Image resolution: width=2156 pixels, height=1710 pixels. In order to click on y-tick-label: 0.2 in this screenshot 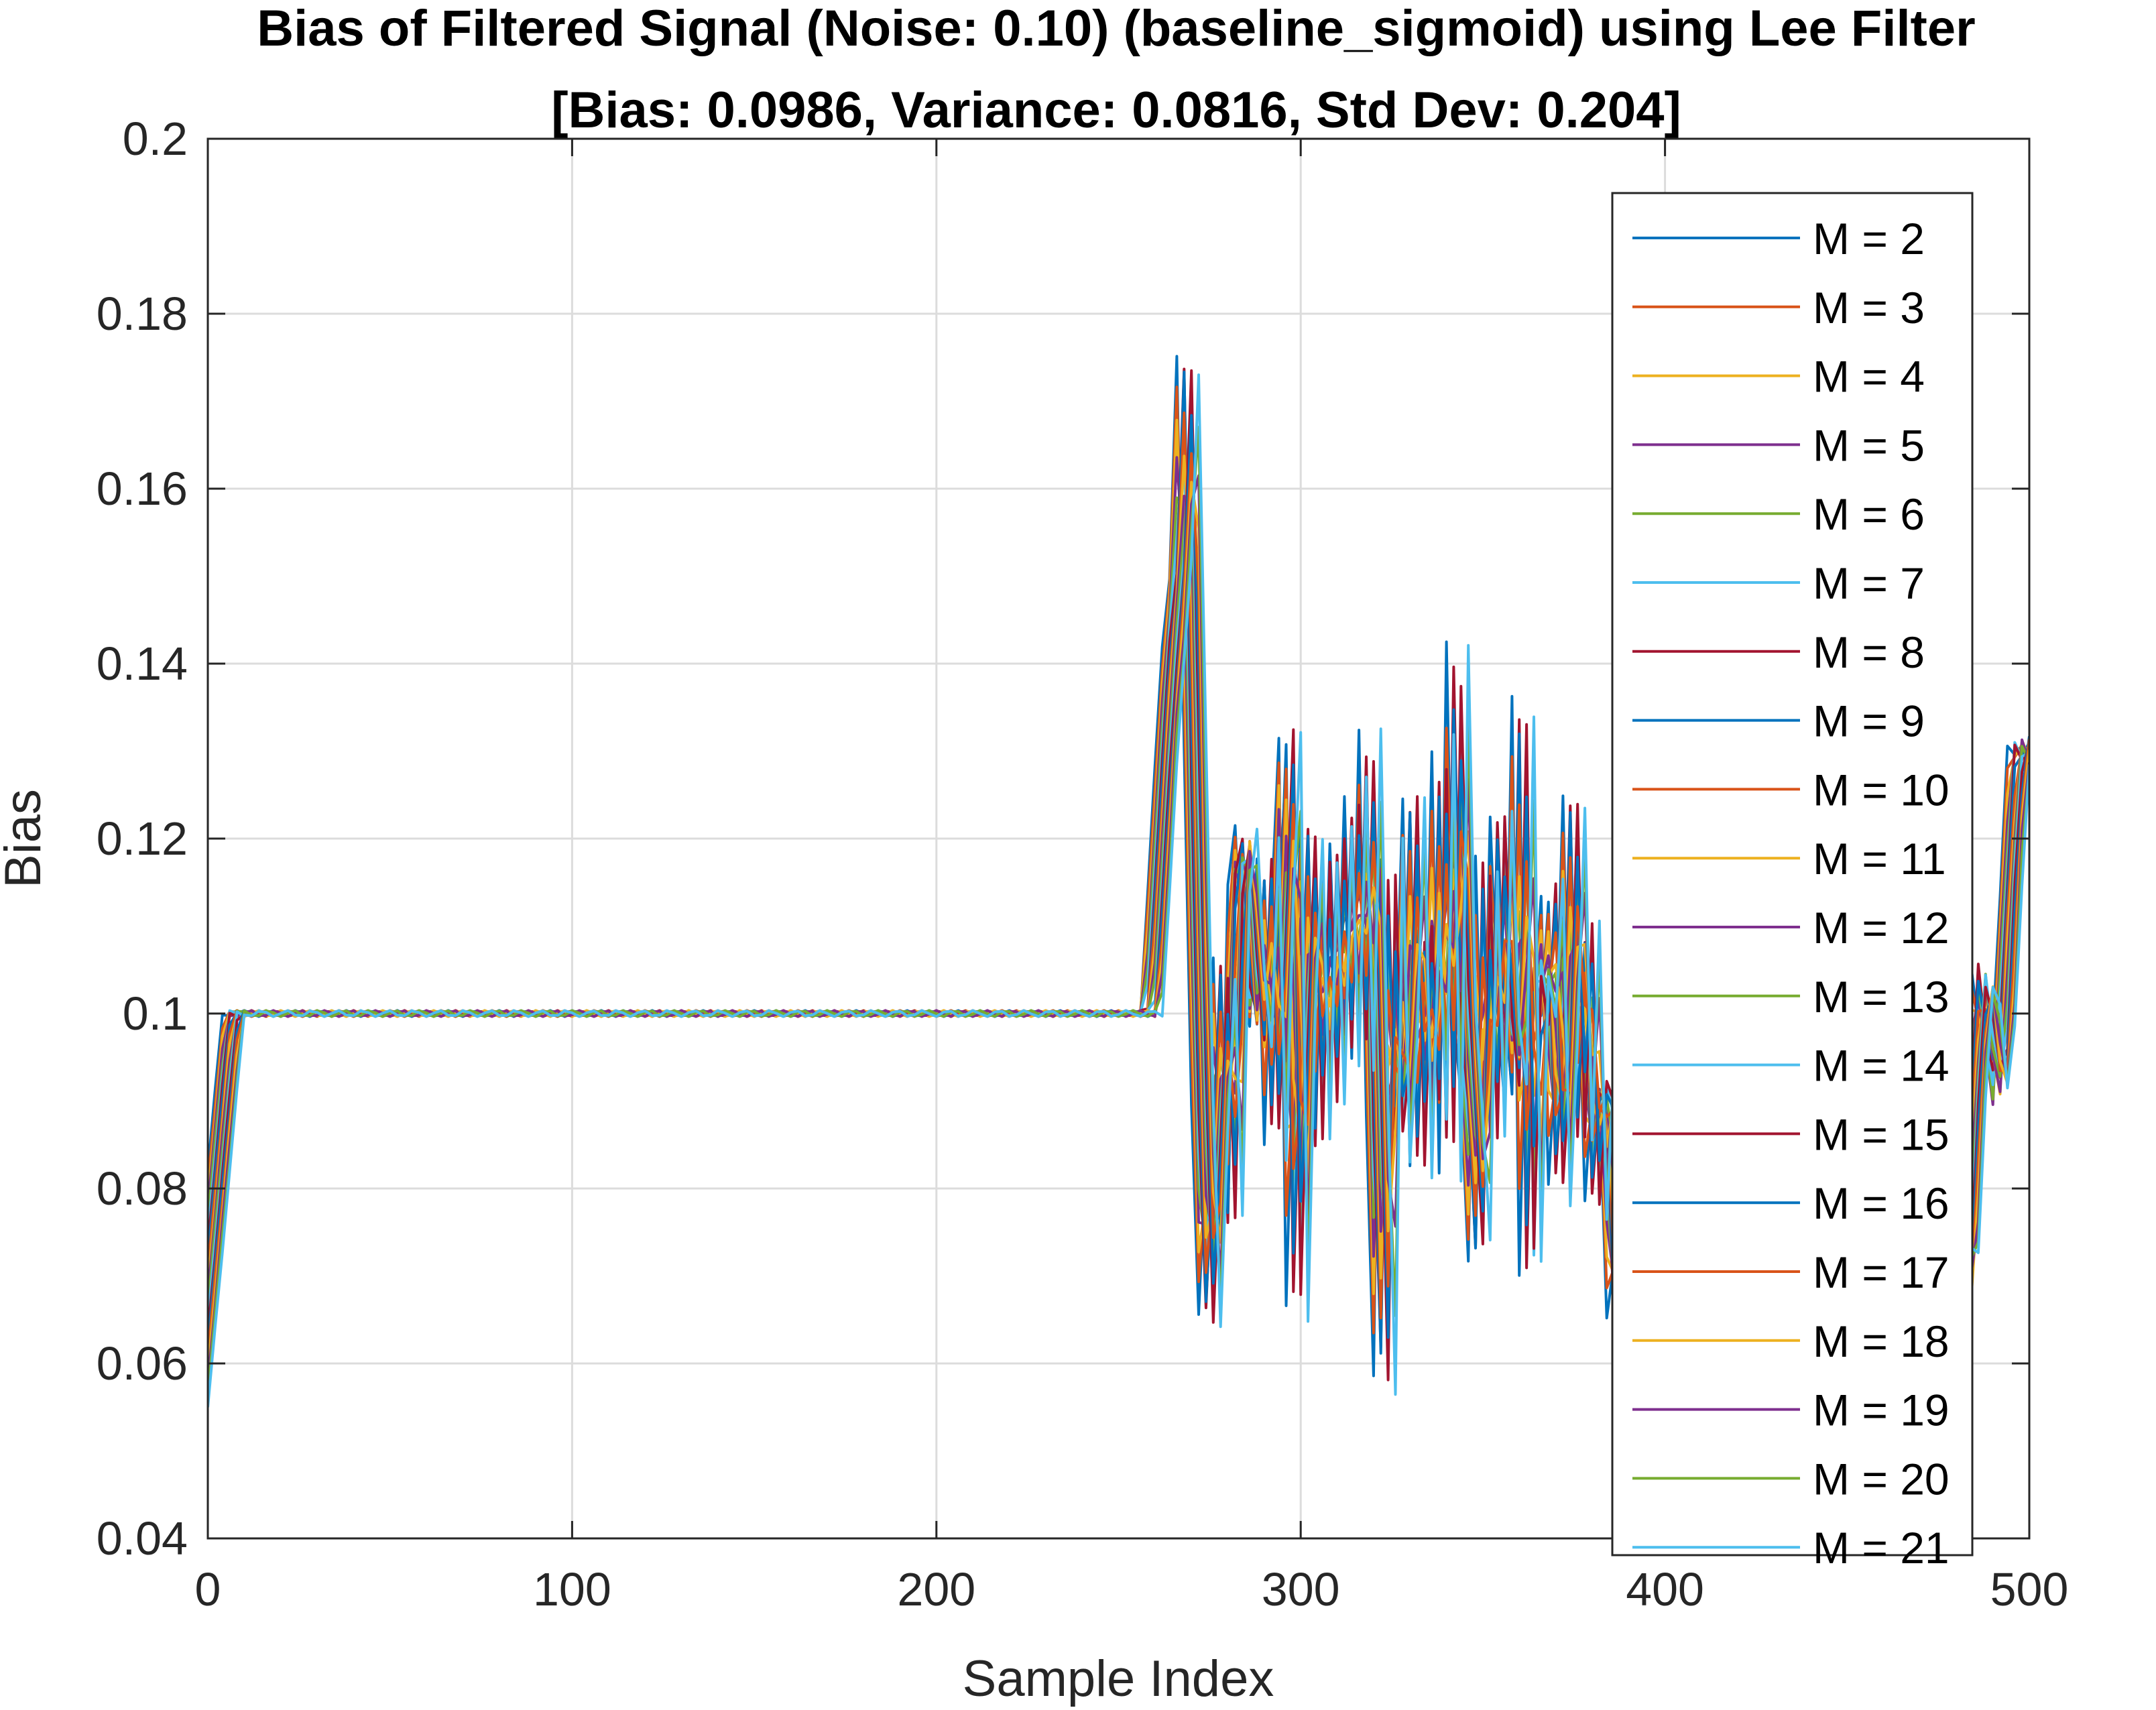, I will do `click(155, 139)`.